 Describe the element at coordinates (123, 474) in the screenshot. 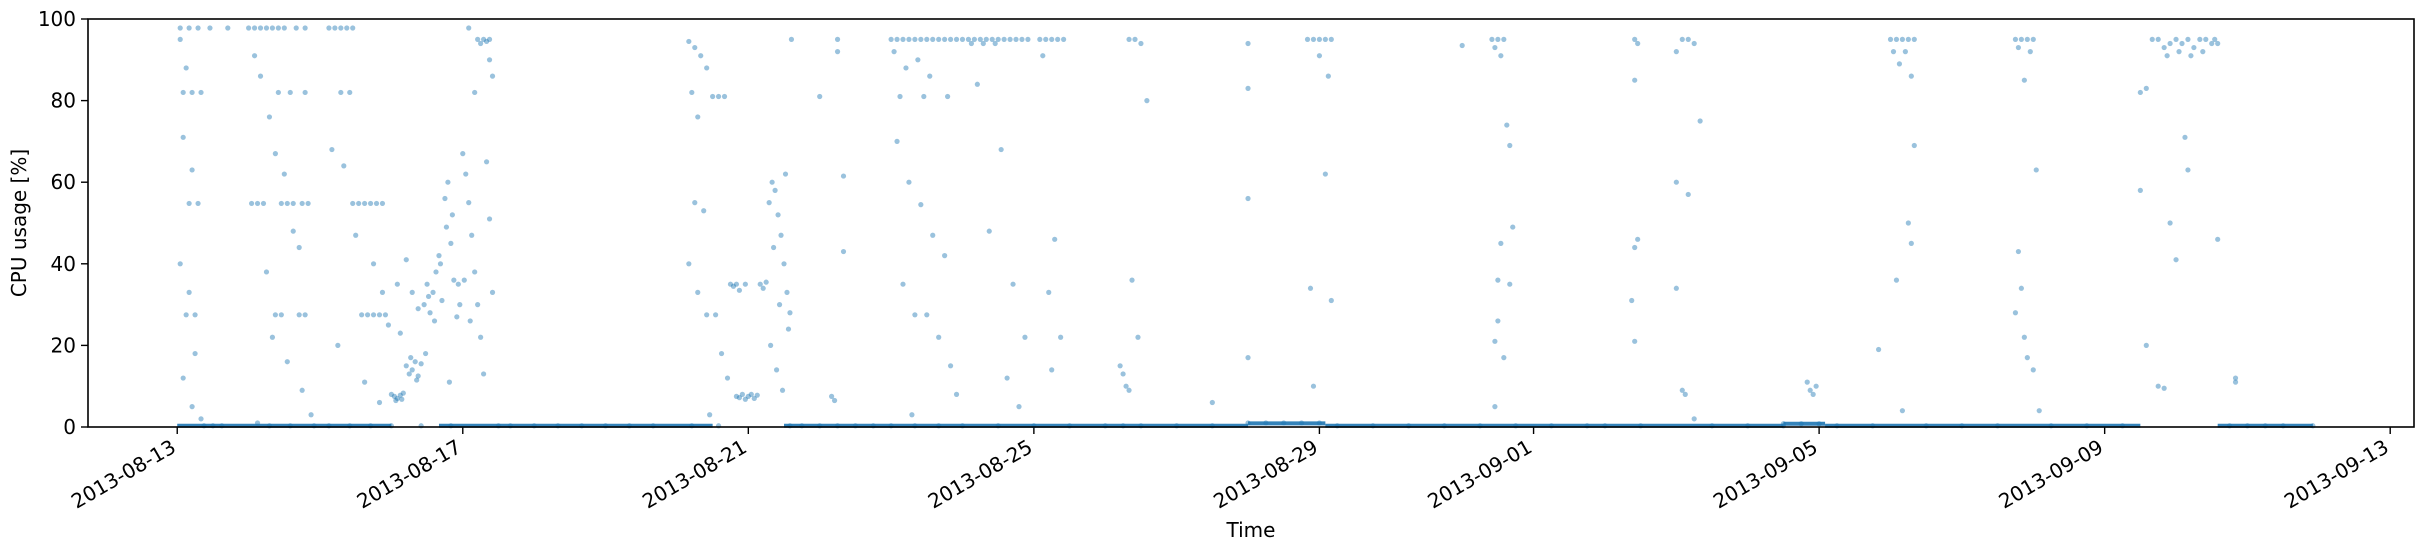

I see `x-tick-label: 2013-08-13` at that location.